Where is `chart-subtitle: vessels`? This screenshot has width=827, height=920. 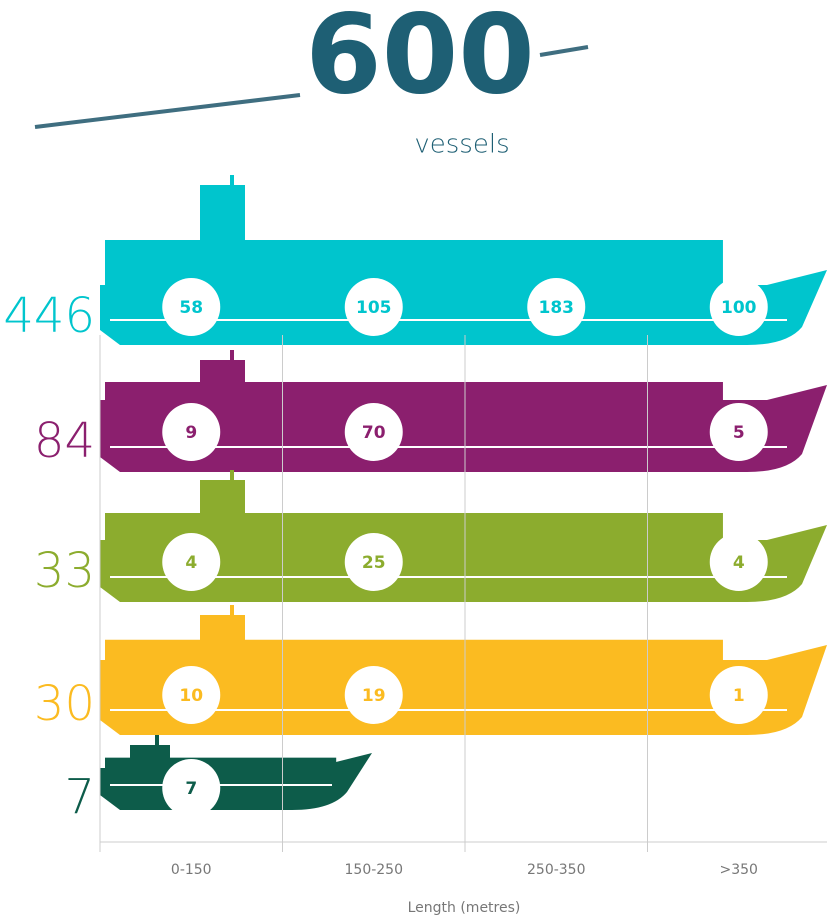
chart-subtitle: vessels is located at coordinates (461, 145).